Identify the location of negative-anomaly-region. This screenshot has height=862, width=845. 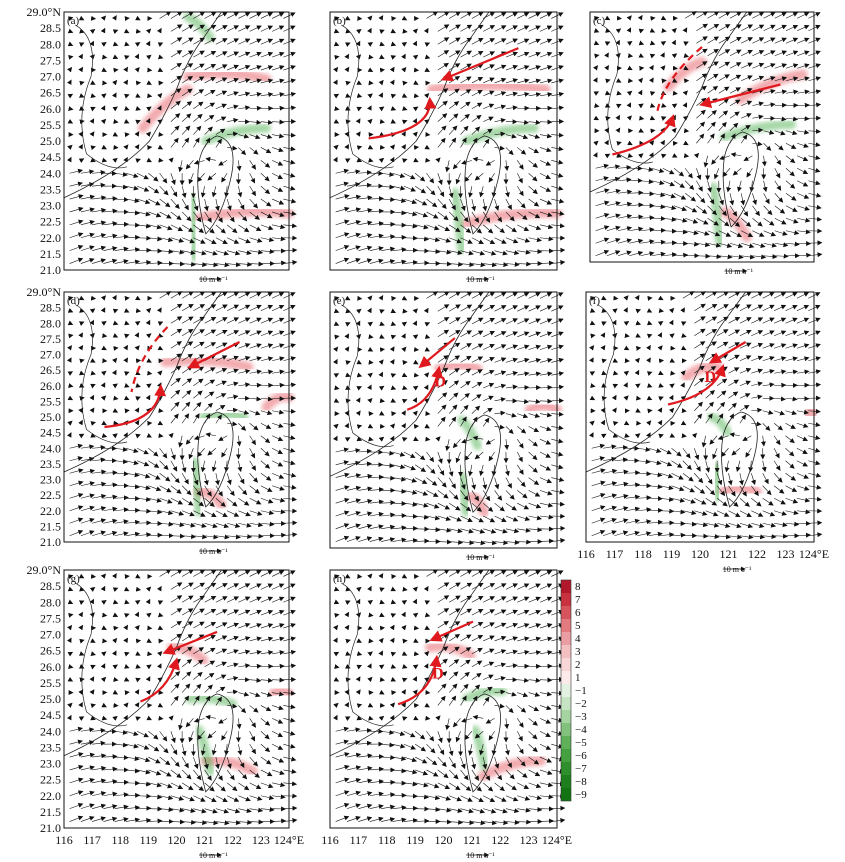
(193, 227).